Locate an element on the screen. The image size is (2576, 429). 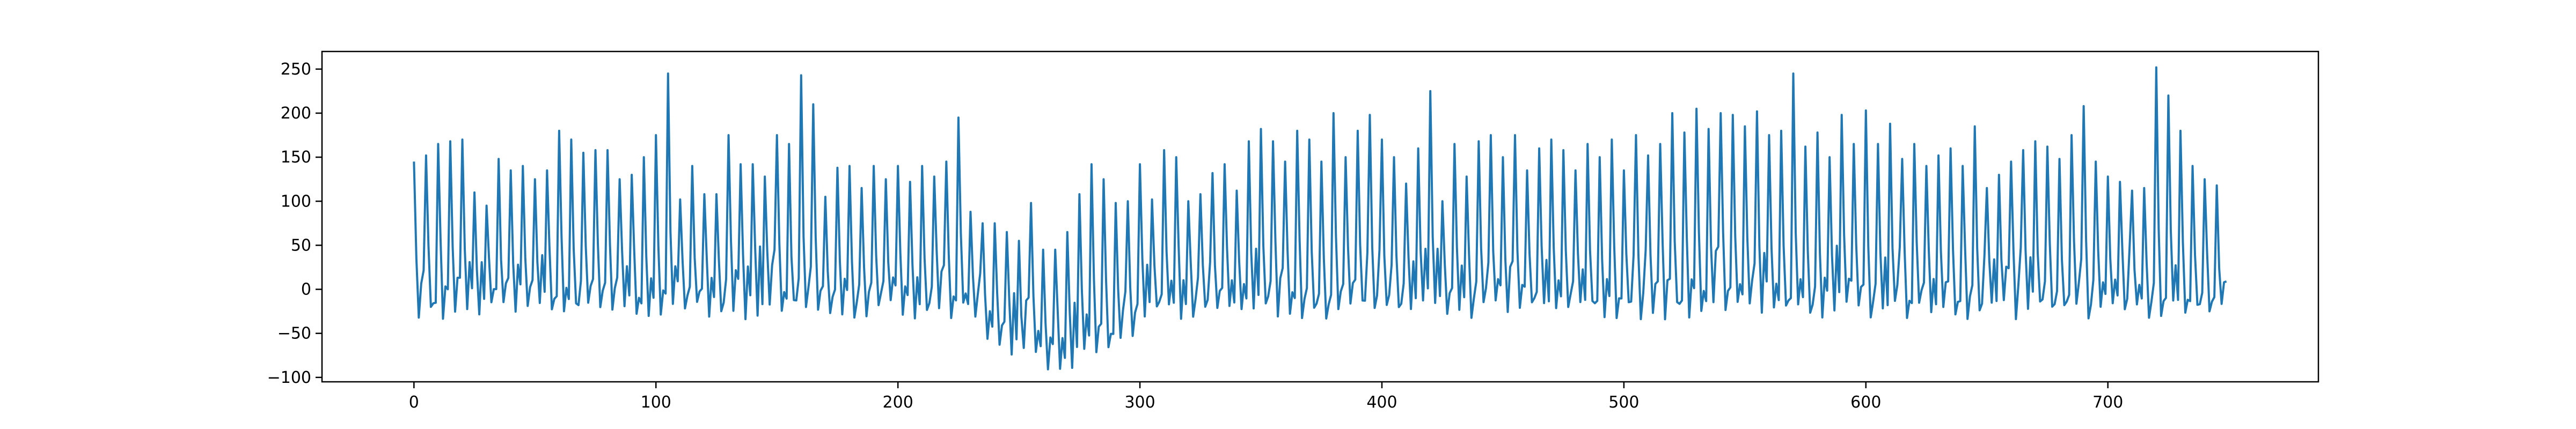
y-axis: −100 −50 0 50 100 150 200 250 is located at coordinates (294, 223).